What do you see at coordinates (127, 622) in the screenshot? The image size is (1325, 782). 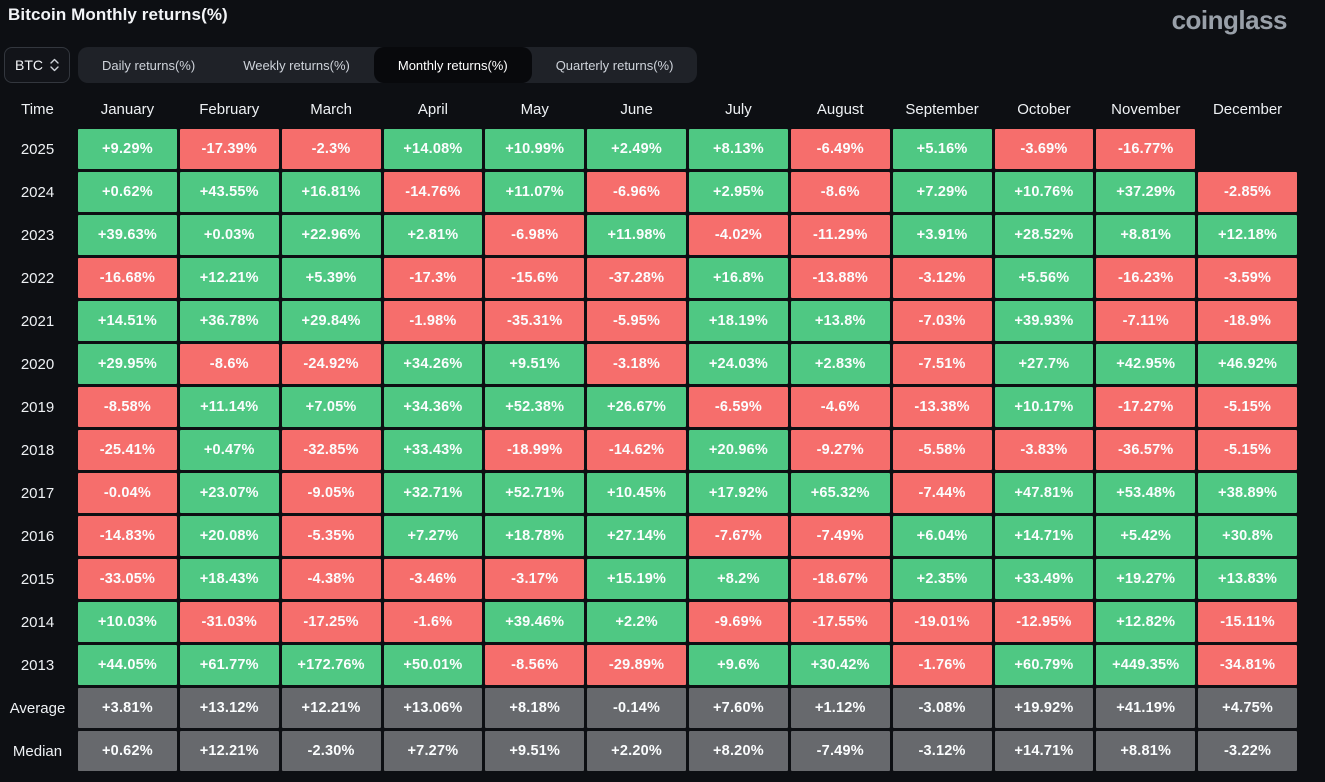 I see `monthly-return-cell: +10.03%` at bounding box center [127, 622].